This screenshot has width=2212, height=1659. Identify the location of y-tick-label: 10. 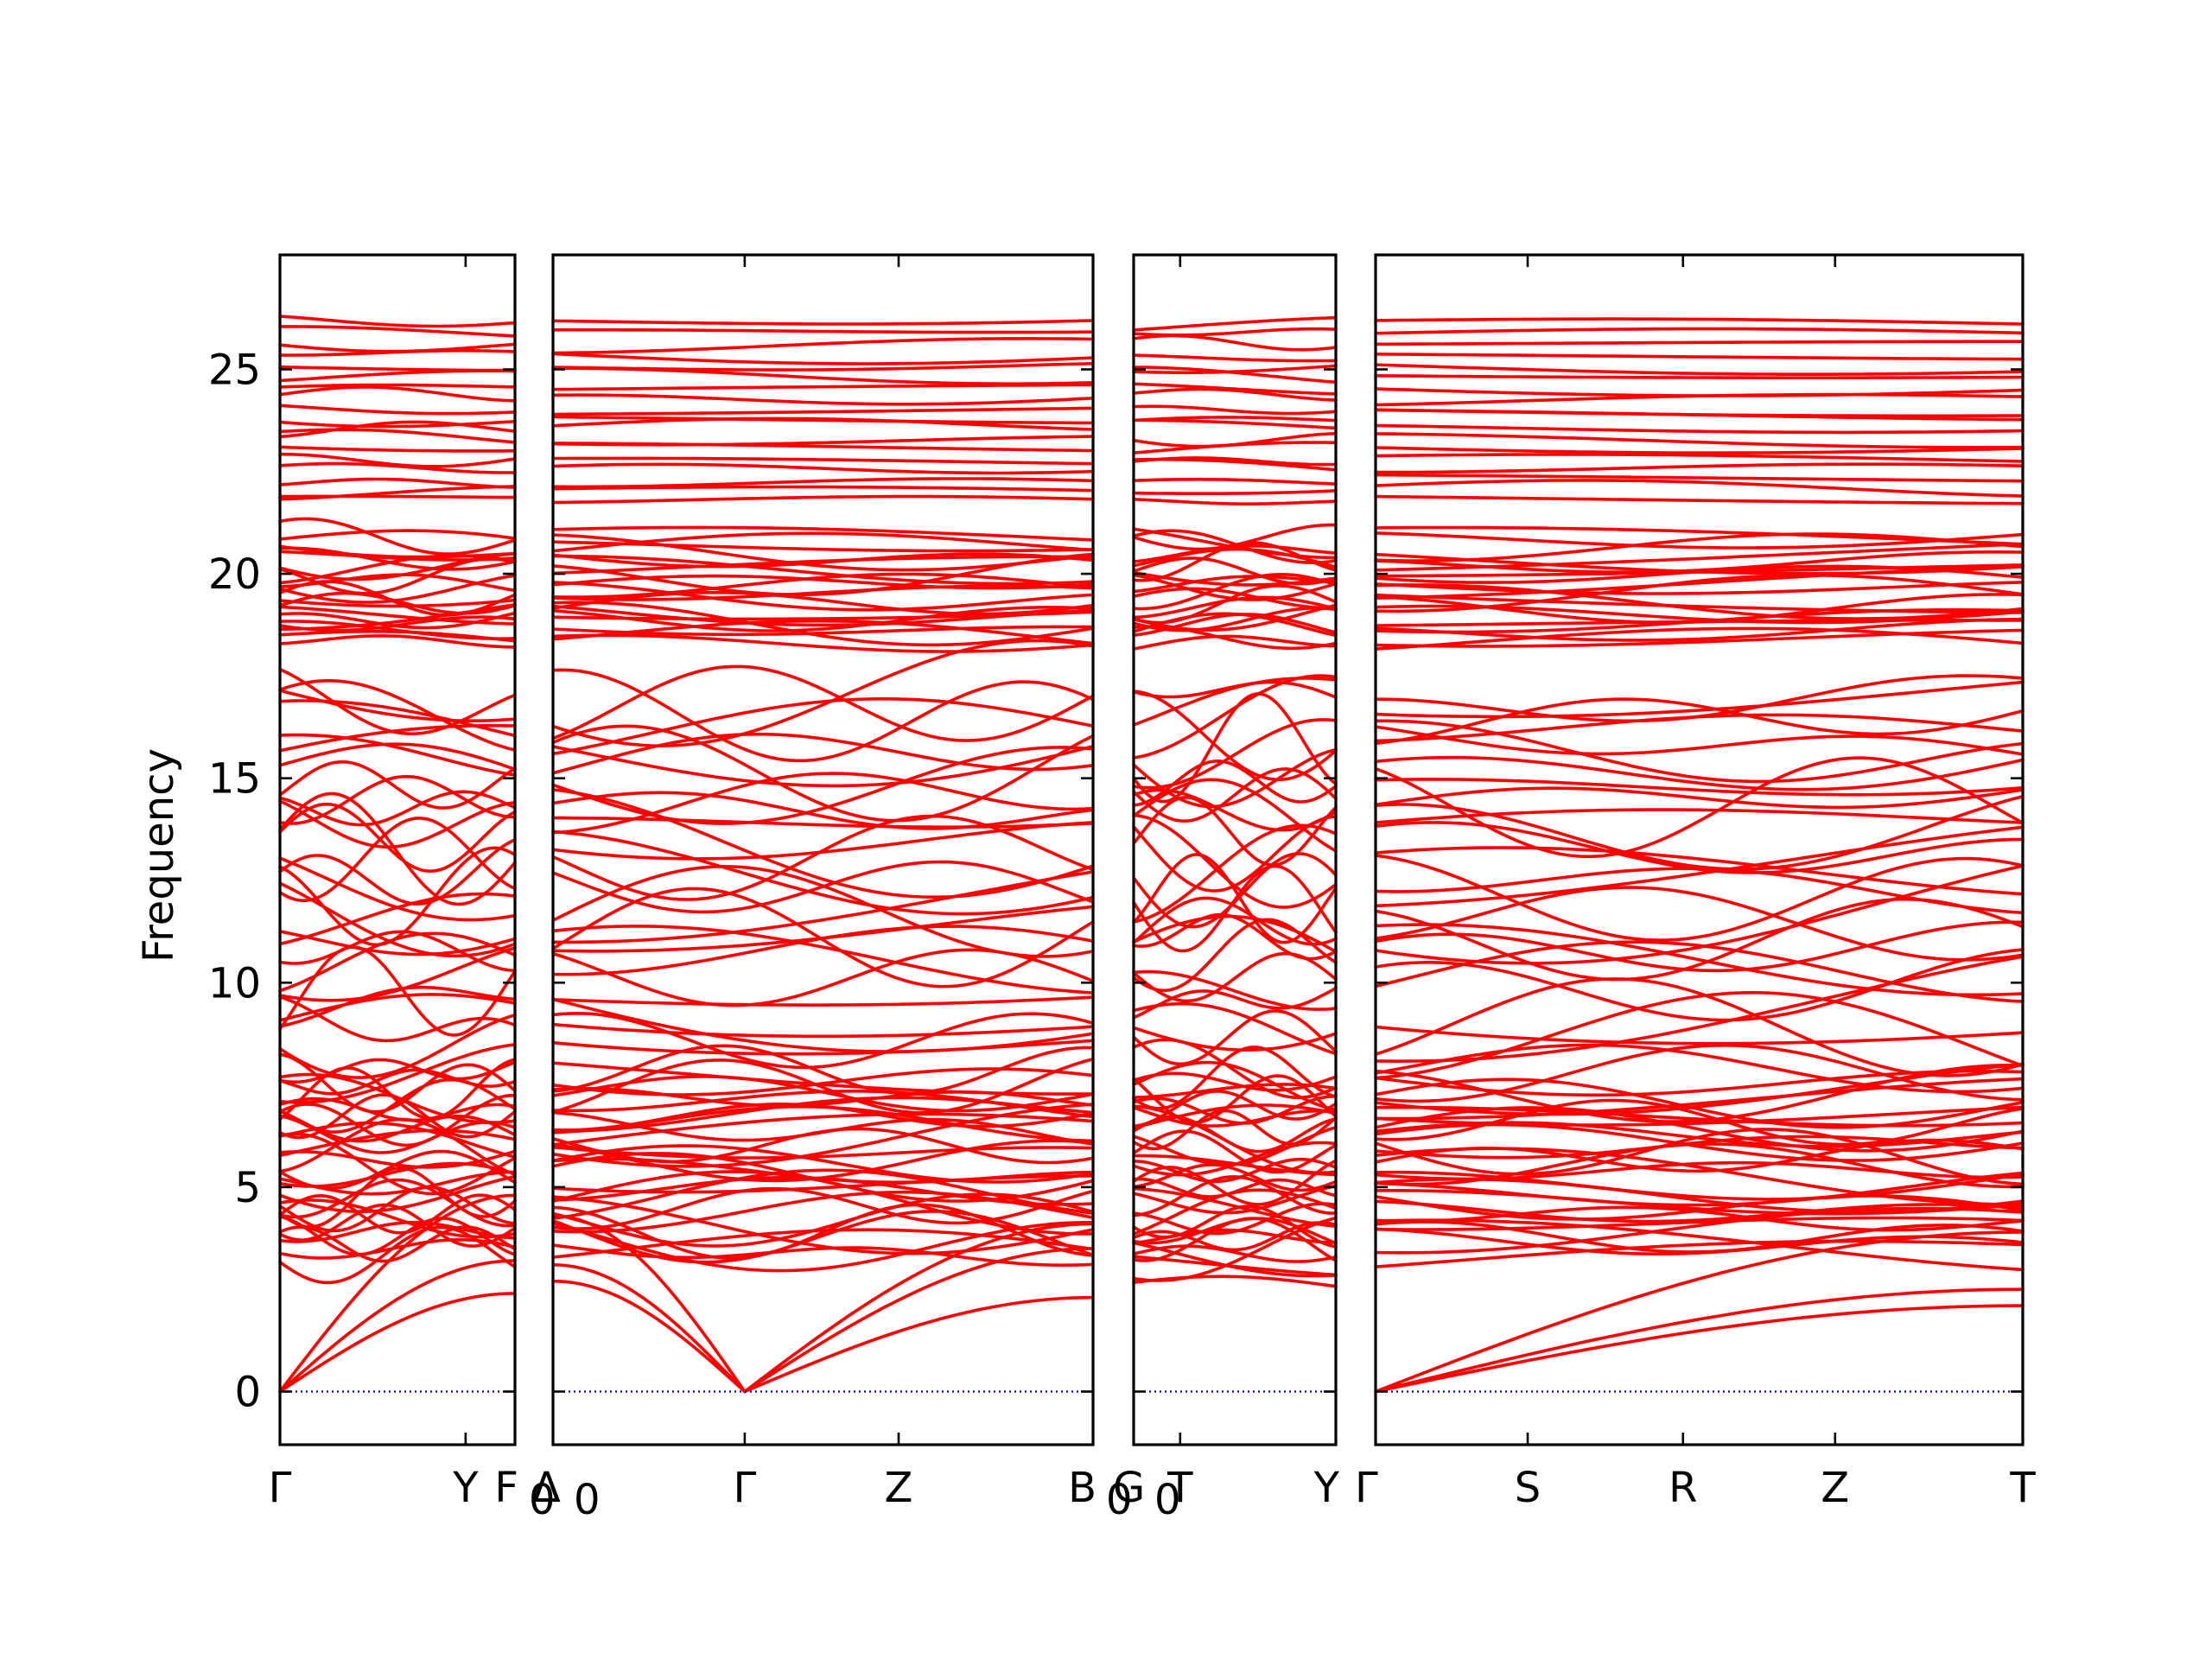
(234, 983).